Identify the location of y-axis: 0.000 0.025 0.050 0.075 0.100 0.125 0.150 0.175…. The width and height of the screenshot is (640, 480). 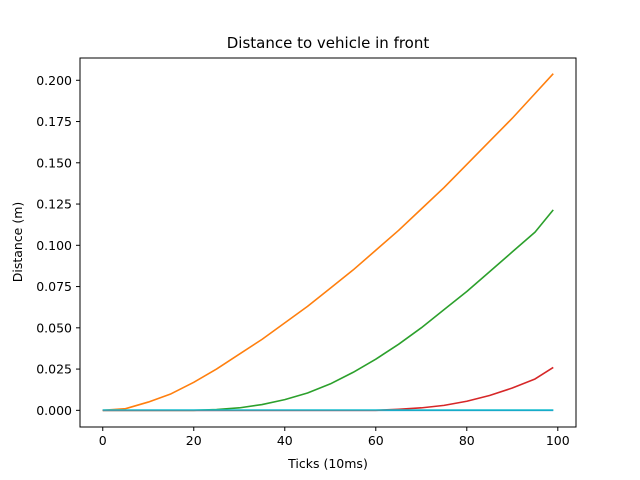
(58, 245).